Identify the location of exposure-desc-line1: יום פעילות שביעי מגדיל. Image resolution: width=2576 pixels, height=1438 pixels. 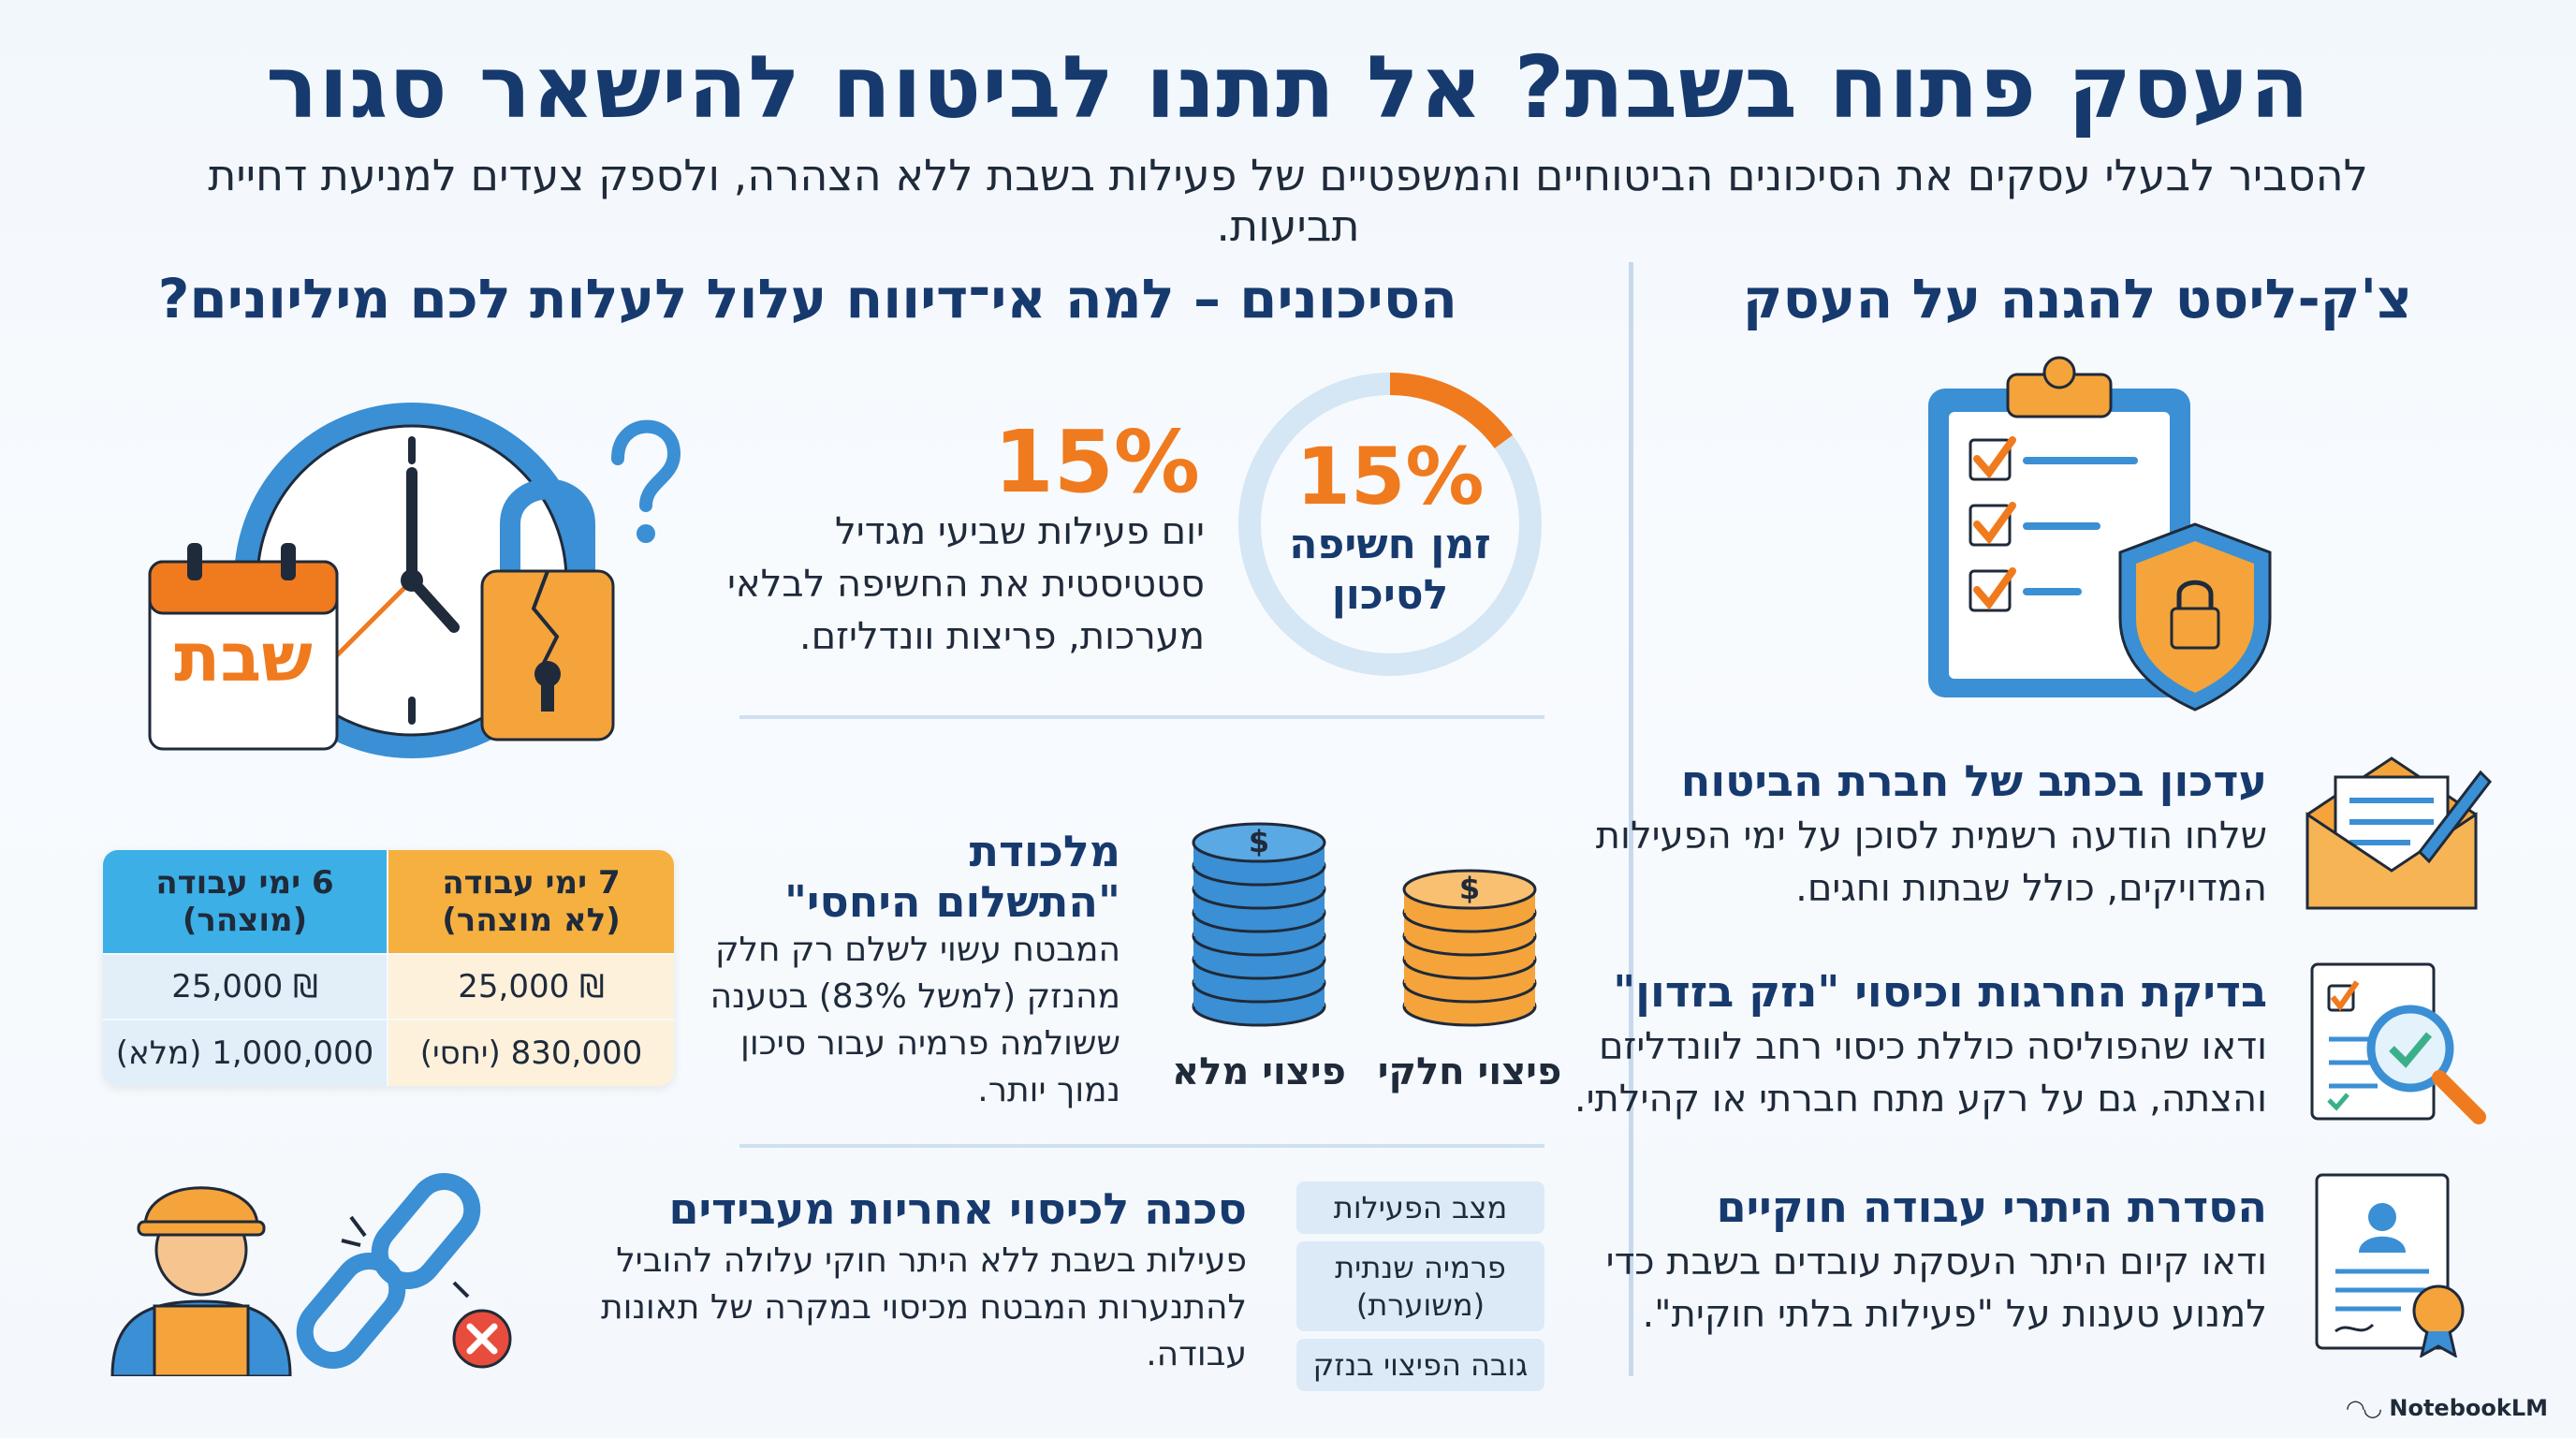
(1020, 531).